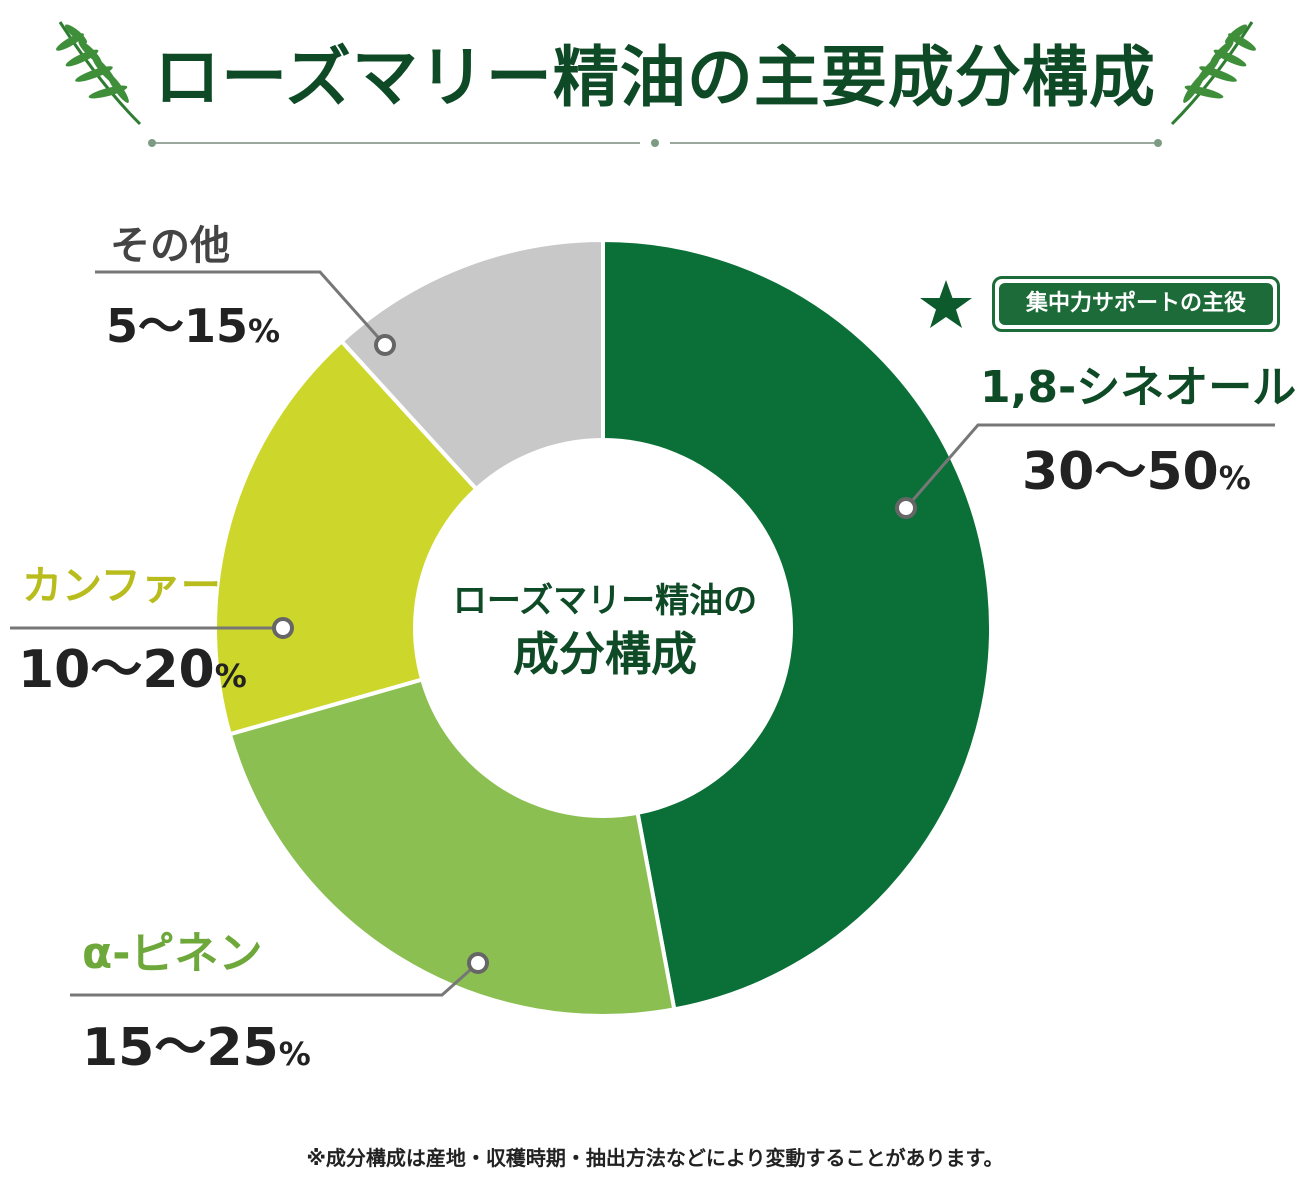 The image size is (1310, 1201). Describe the element at coordinates (655, 77) in the screenshot. I see `page-title: ローズマリー精油の主要成分構成` at that location.